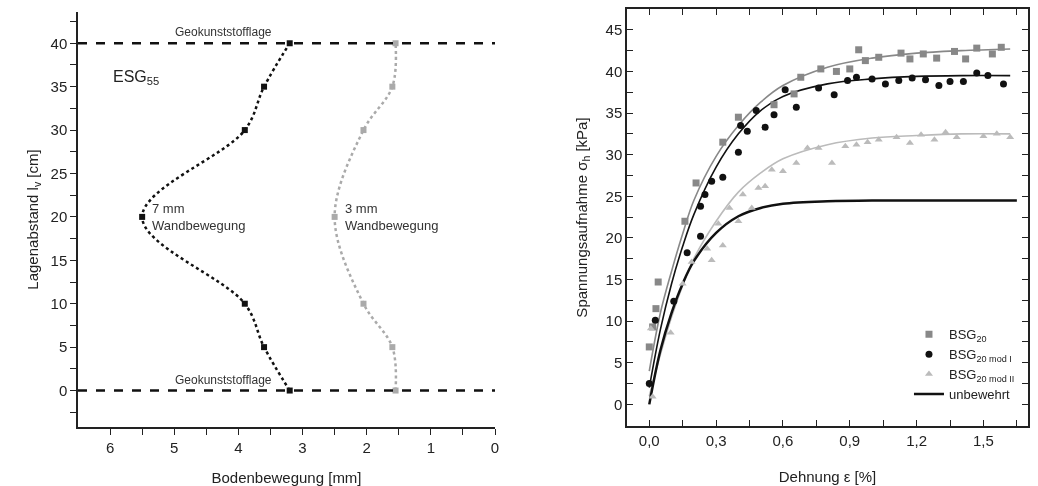 The width and height of the screenshot is (1038, 486). Describe the element at coordinates (431, 447) in the screenshot. I see `x-tick-label: 1` at that location.